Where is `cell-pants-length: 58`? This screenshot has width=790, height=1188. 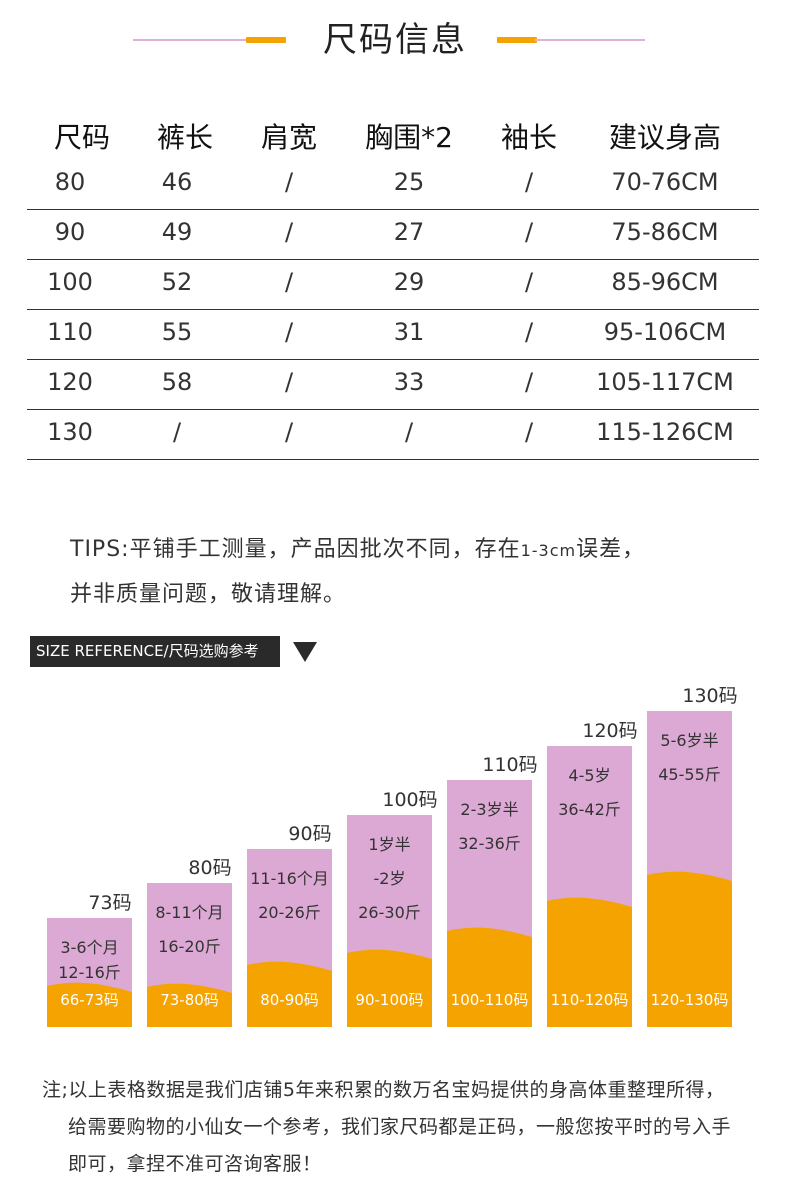 cell-pants-length: 58 is located at coordinates (177, 382).